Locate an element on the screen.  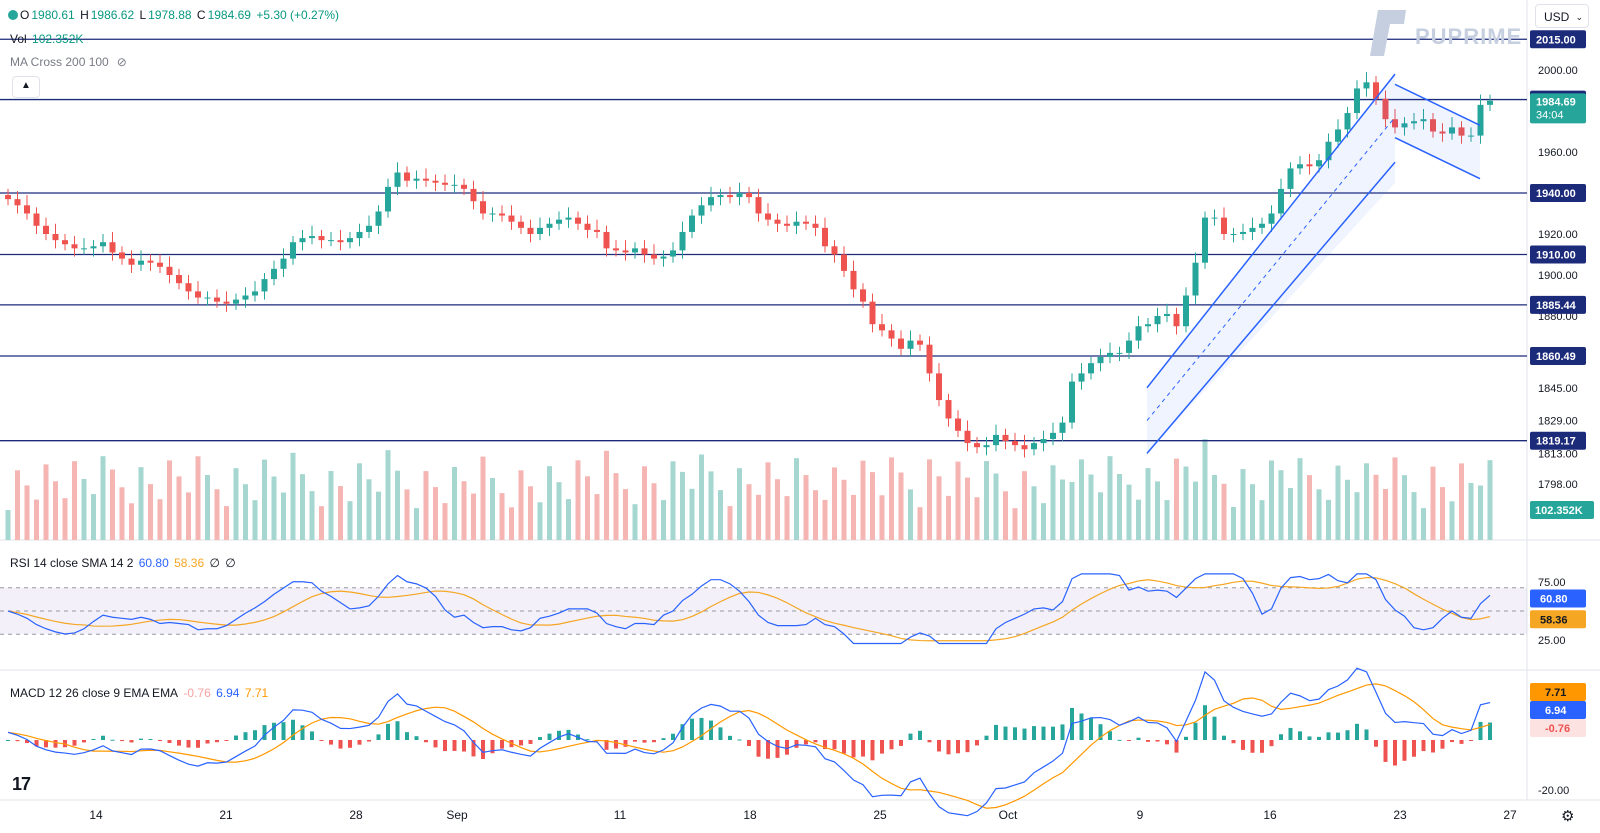
price-tick-label: 1960.00 is located at coordinates (1558, 153).